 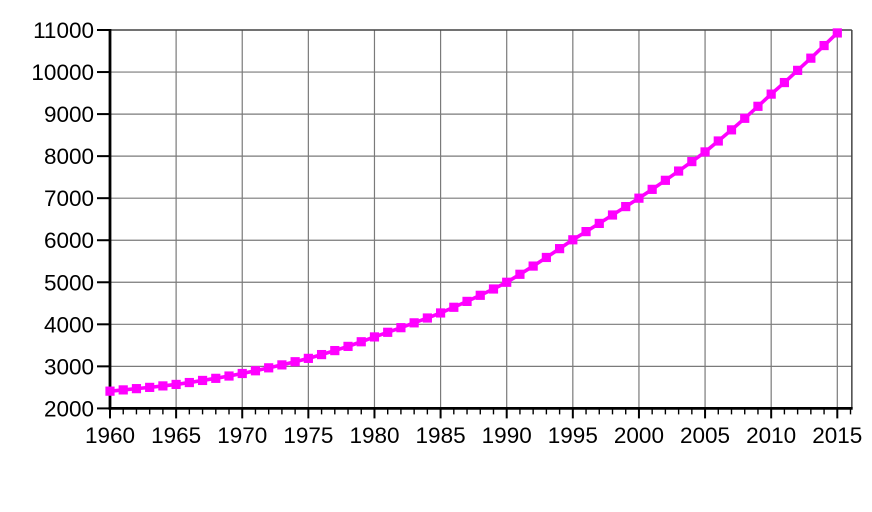 What do you see at coordinates (69, 240) in the screenshot?
I see `y-tick-label: 6000` at bounding box center [69, 240].